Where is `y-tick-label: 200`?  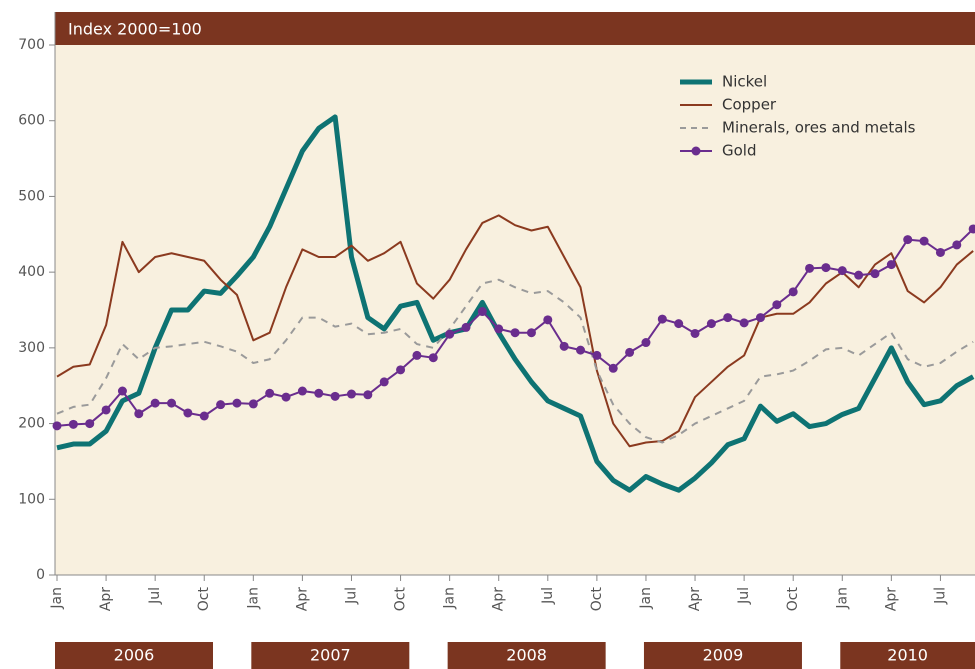 y-tick-label: 200 is located at coordinates (31, 424).